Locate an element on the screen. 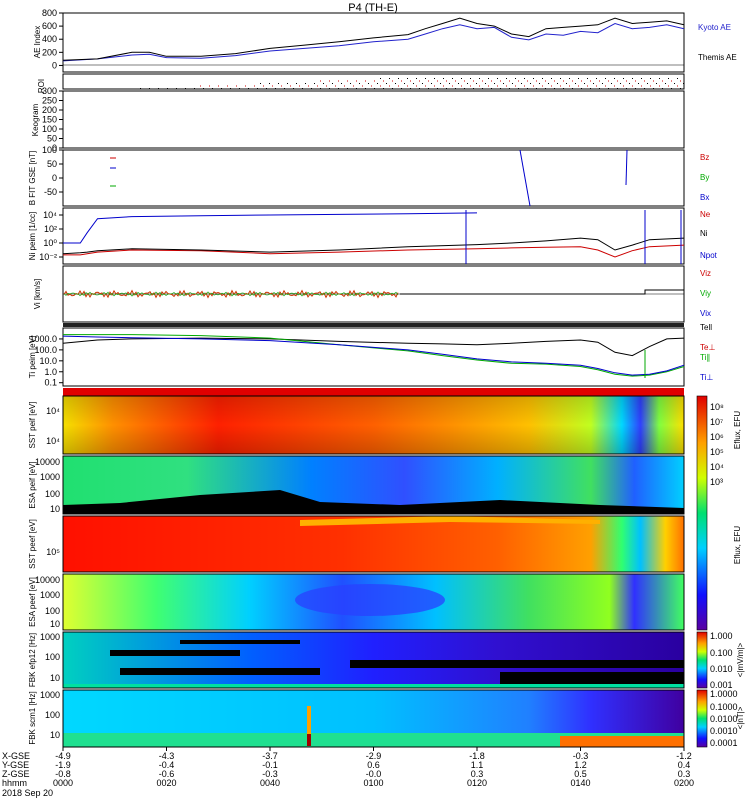 The width and height of the screenshot is (750, 800). vi-panel: Vi [km/s] Viz Viy Vix is located at coordinates (372, 294).